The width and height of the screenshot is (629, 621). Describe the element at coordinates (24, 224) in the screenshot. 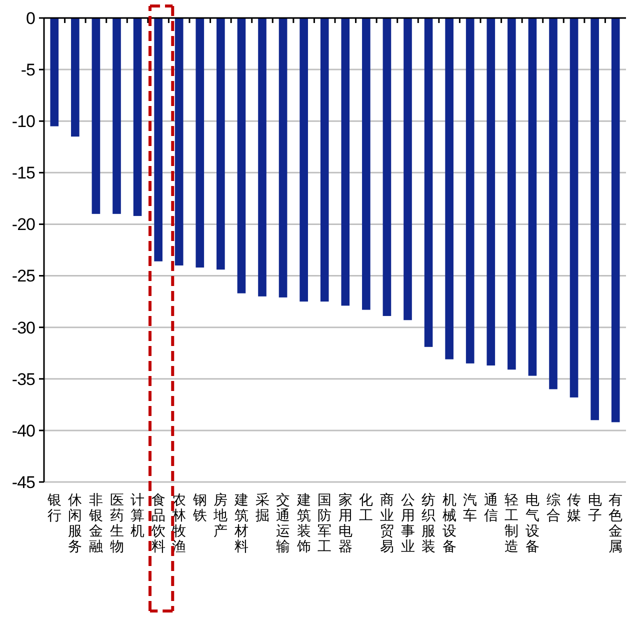

I see `y-tick-label: -20` at that location.